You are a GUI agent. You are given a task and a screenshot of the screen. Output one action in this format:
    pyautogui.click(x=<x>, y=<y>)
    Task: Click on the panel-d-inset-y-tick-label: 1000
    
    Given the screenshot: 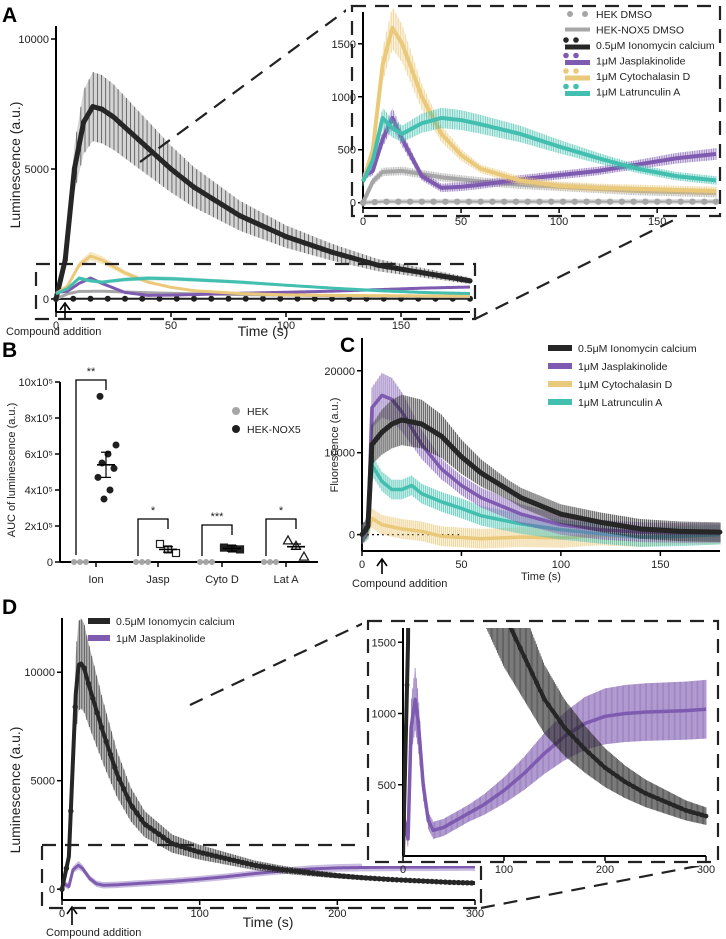 What is the action you would take?
    pyautogui.click(x=384, y=715)
    